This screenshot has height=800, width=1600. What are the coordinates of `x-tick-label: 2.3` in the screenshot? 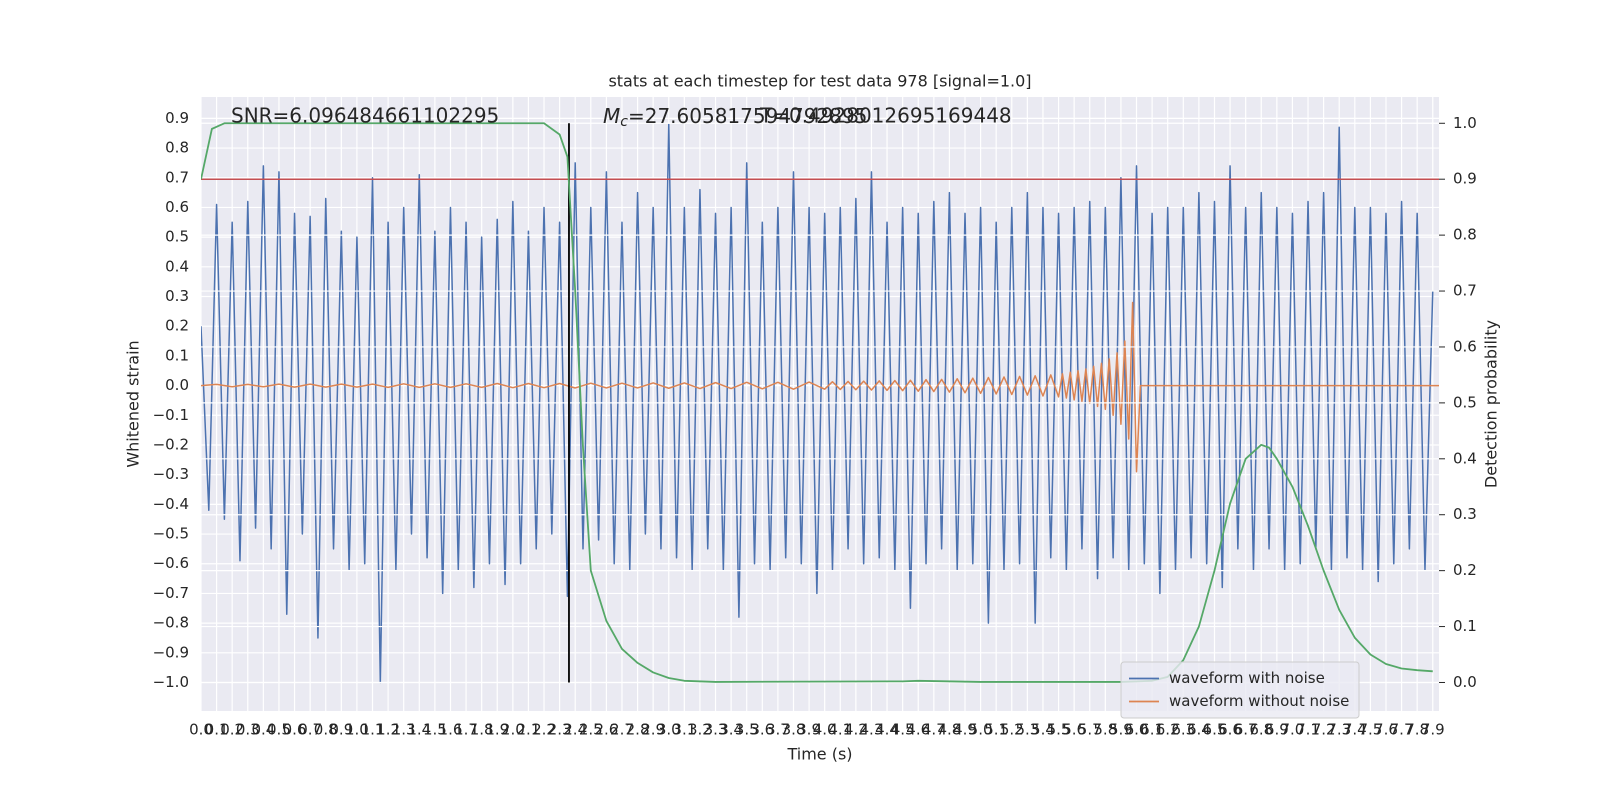 It's located at (560, 730).